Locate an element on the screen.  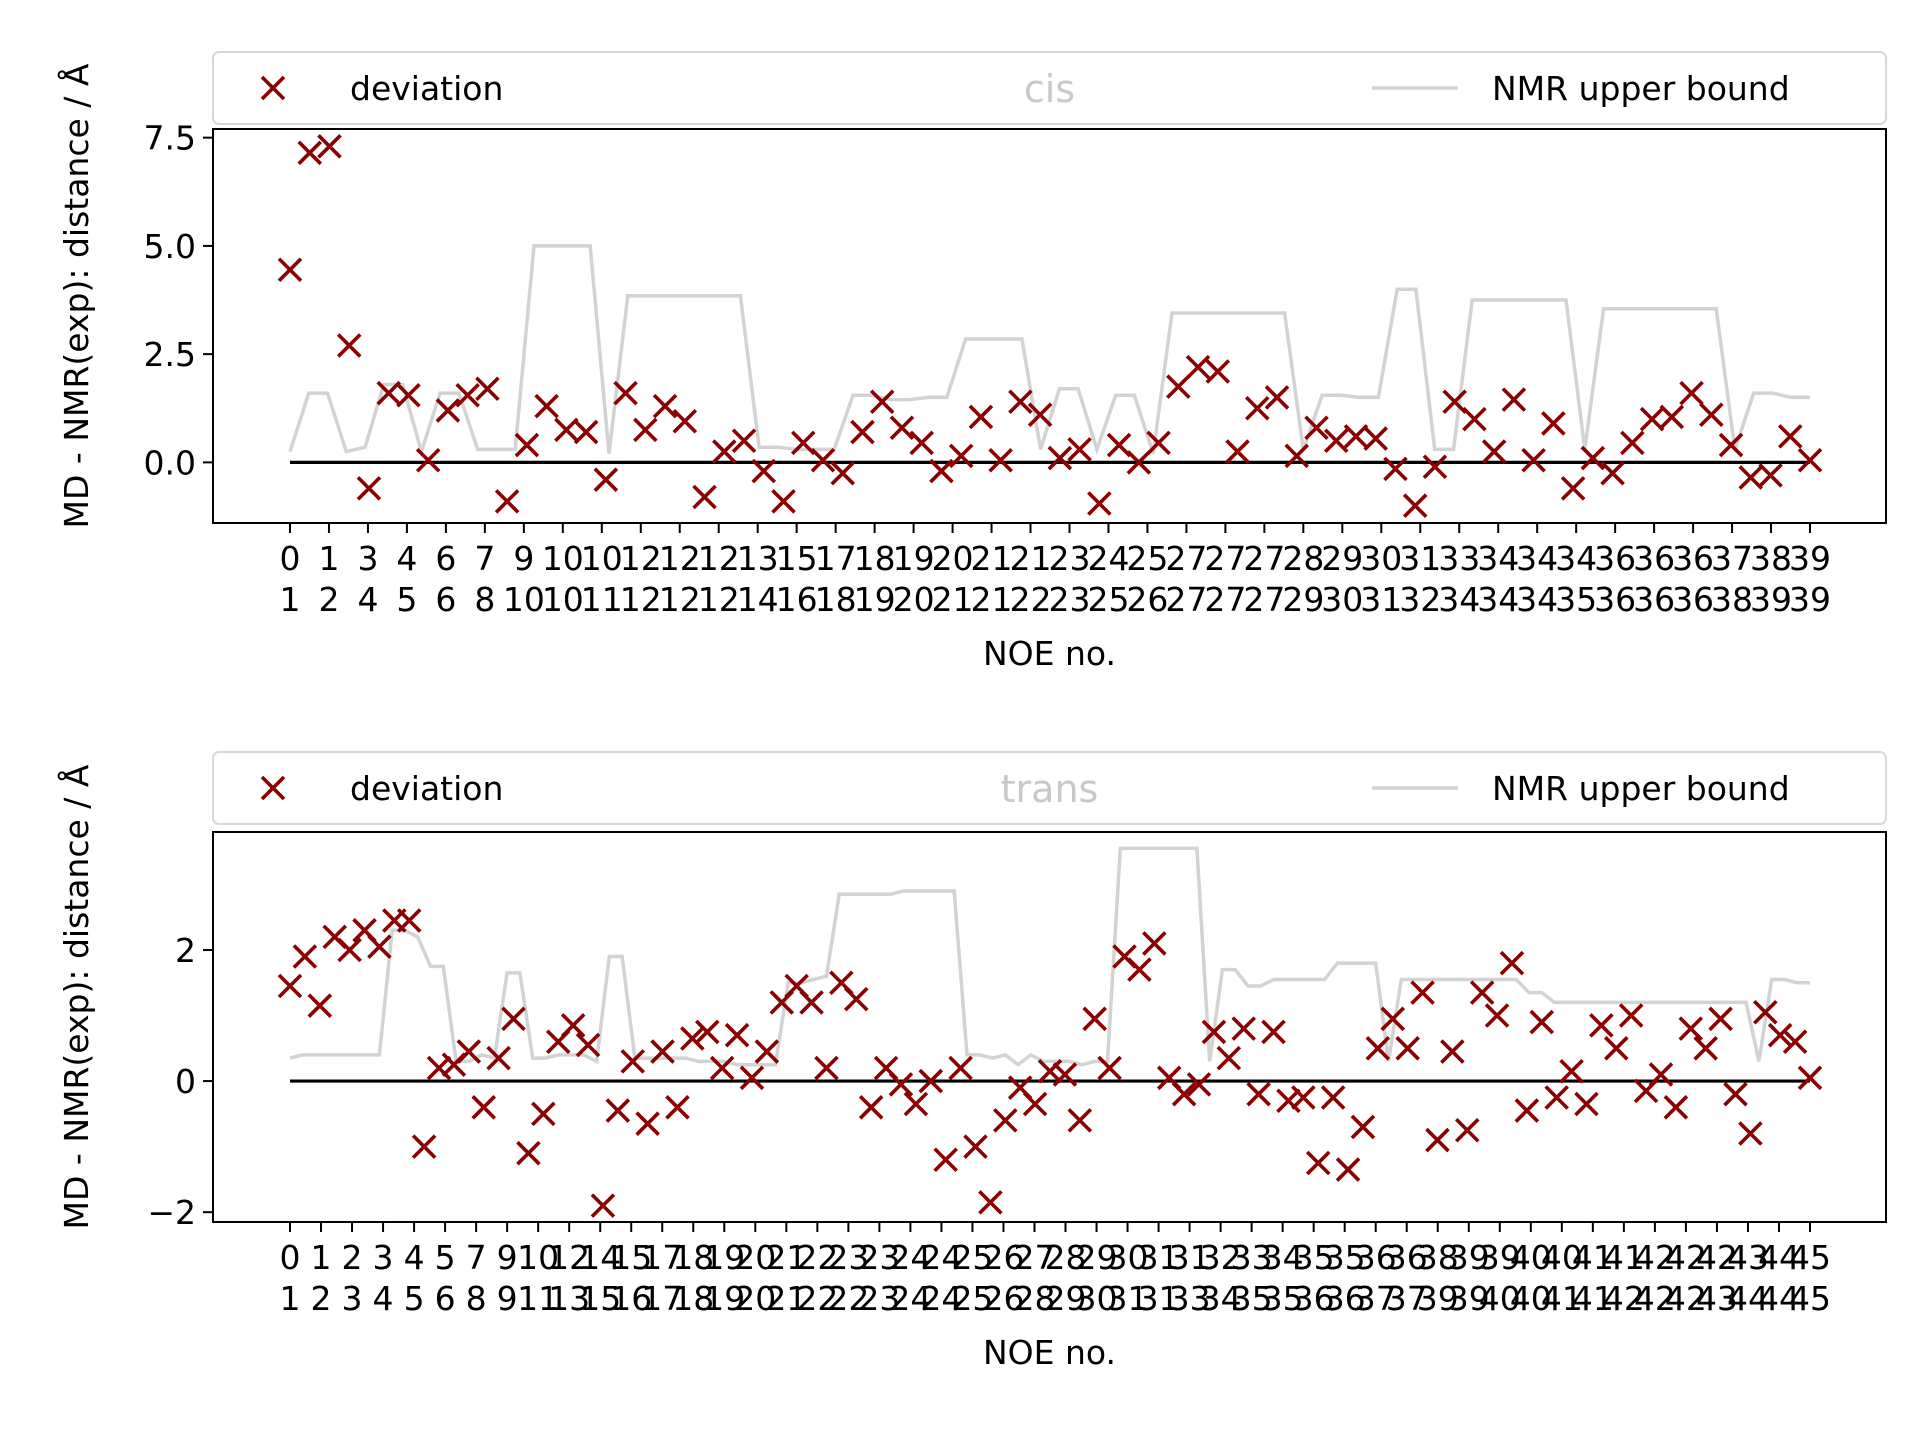
x-tick-label: 2 is located at coordinates (352, 1257).